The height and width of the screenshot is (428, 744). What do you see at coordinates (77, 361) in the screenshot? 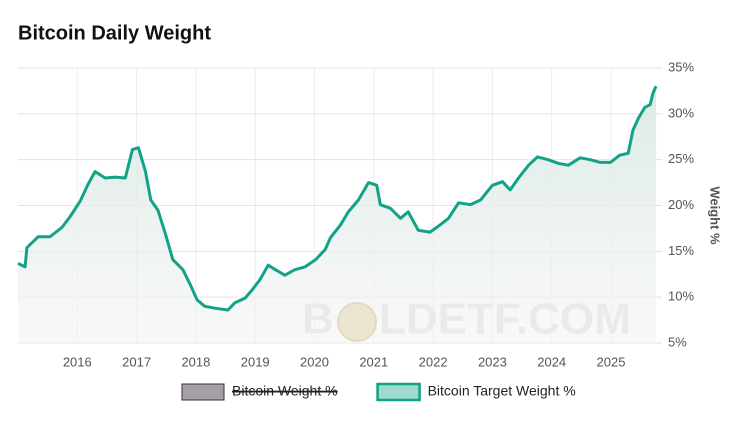
I see `x-tick-label: 2016` at bounding box center [77, 361].